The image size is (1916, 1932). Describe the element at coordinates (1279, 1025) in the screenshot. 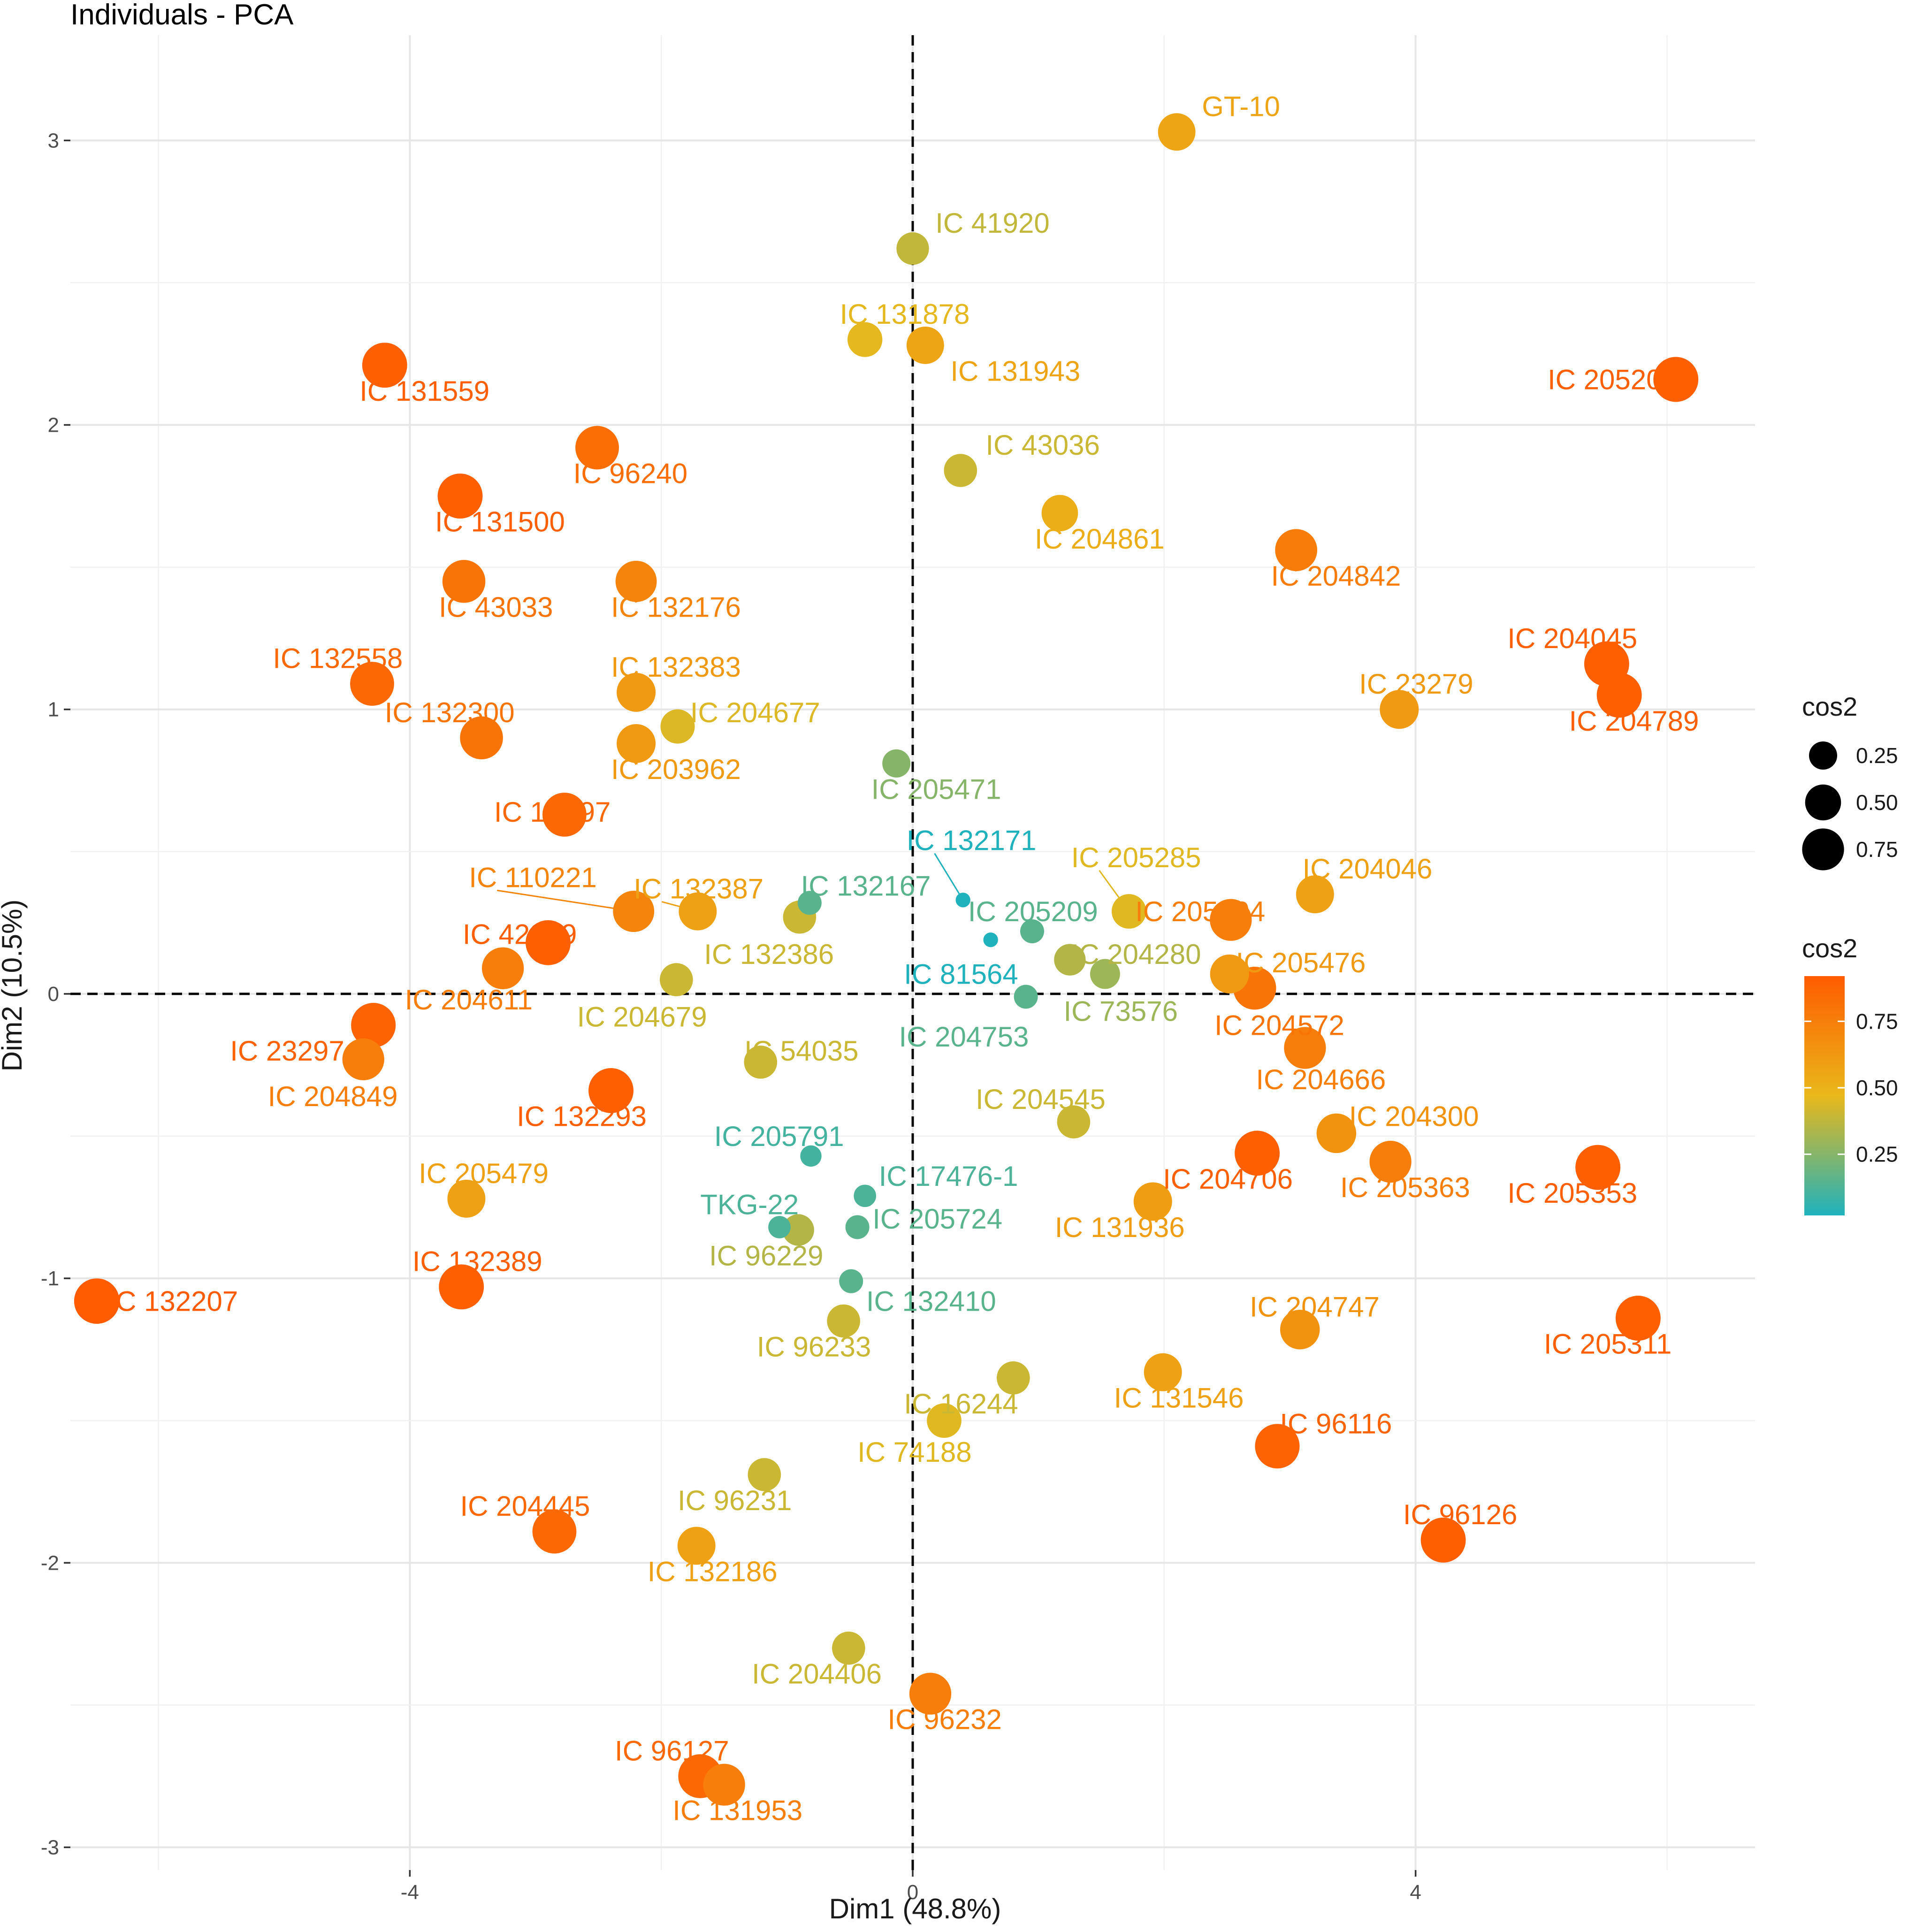

I see `point-label: IC 204572` at that location.